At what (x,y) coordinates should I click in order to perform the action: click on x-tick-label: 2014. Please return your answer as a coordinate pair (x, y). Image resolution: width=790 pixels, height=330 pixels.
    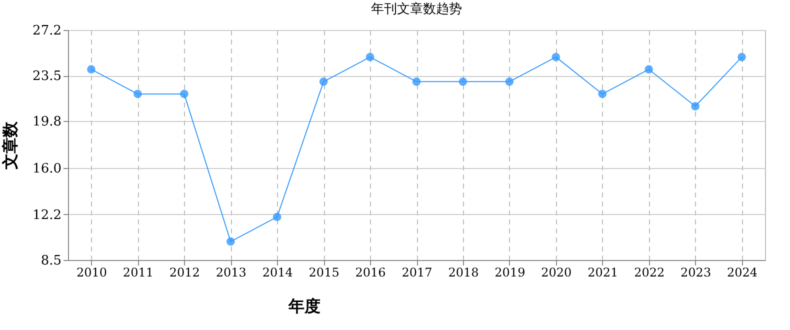
    Looking at the image, I should click on (278, 273).